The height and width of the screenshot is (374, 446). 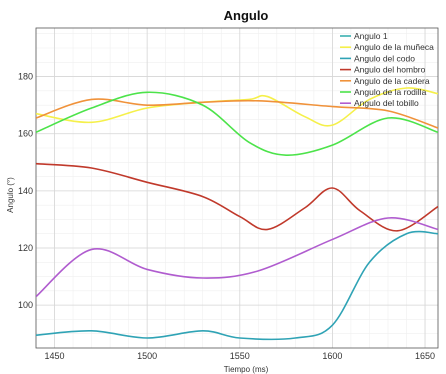 I want to click on y-tick-label: 160, so click(x=25, y=134).